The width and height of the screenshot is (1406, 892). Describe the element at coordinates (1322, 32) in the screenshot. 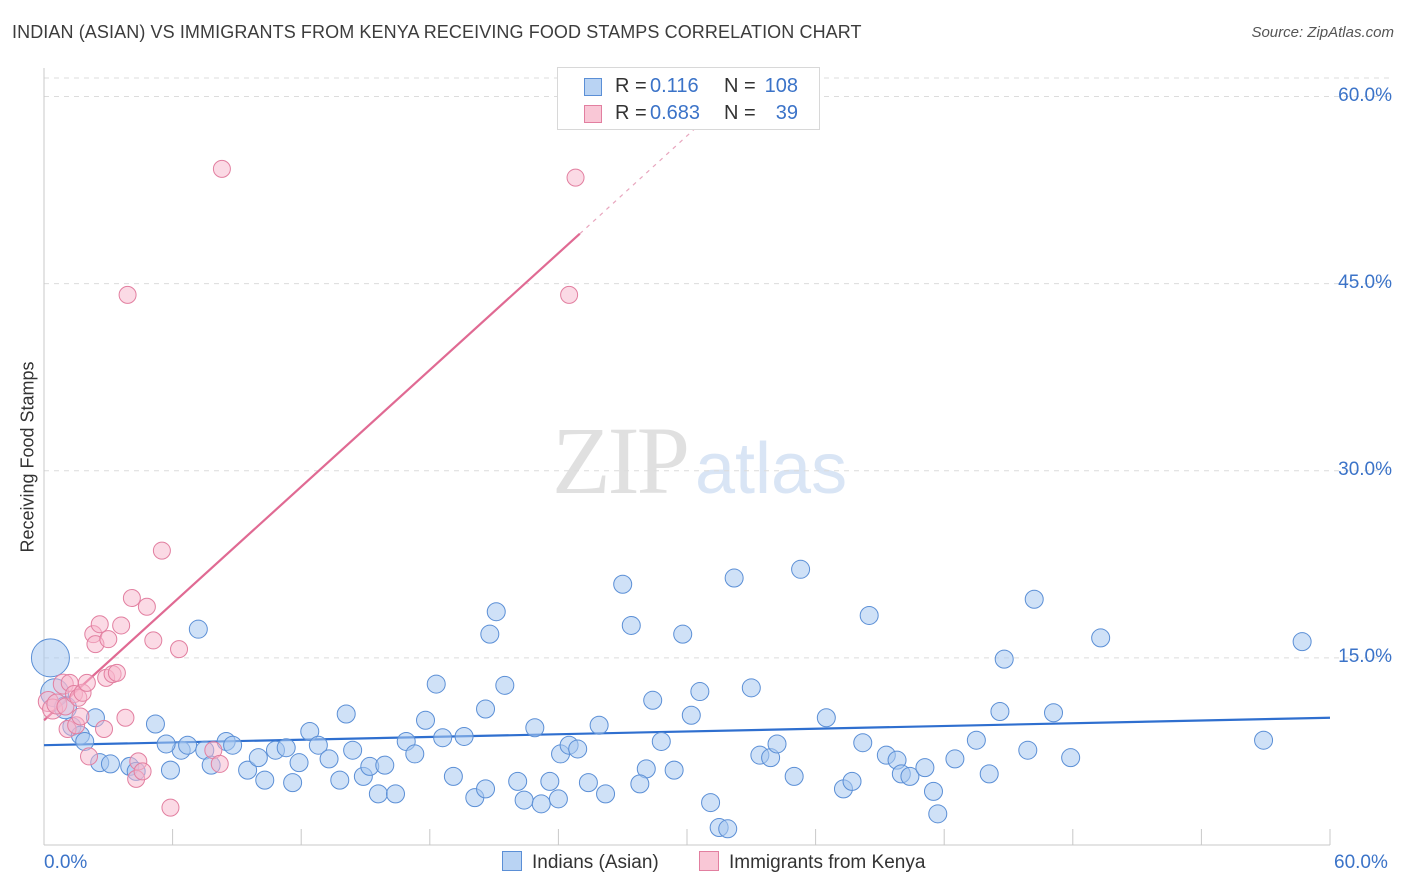

I see `source-credit: Source: ZipAtlas.com` at that location.